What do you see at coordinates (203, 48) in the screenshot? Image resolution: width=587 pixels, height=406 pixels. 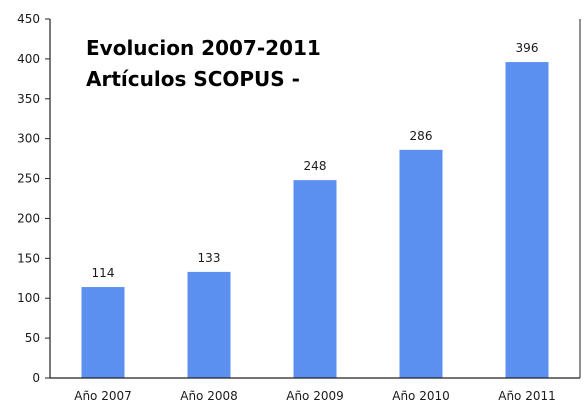 I see `chart-title-line-1: Evolucion 2007-2011` at bounding box center [203, 48].